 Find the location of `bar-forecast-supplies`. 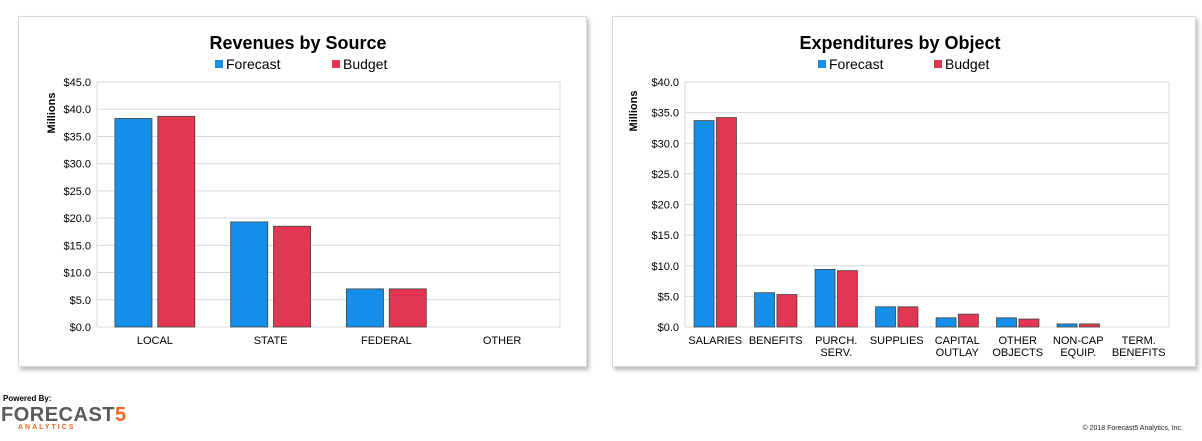

bar-forecast-supplies is located at coordinates (885, 317).